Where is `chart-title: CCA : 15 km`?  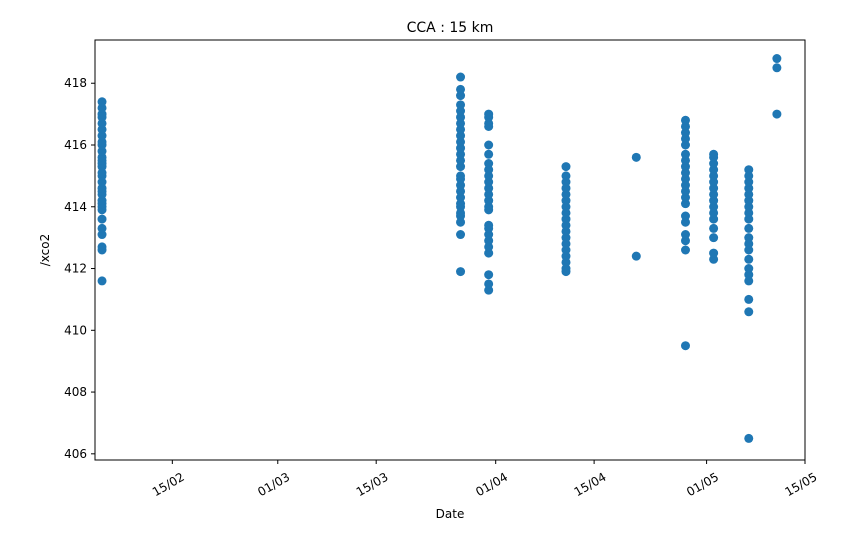
chart-title: CCA : 15 km is located at coordinates (450, 28).